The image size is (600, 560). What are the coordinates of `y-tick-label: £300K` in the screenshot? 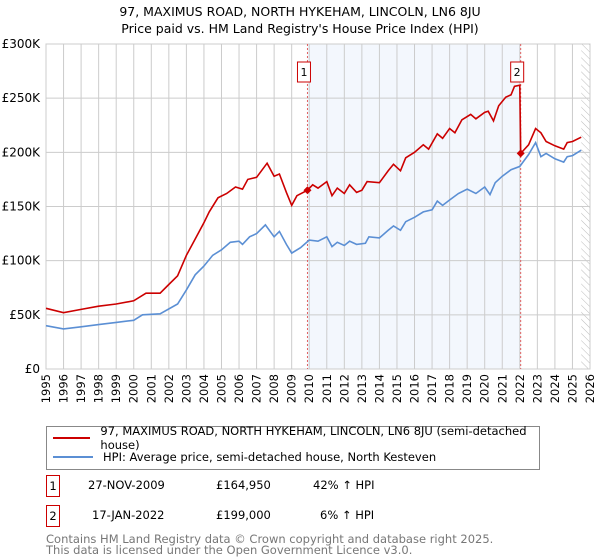 It's located at (22, 44).